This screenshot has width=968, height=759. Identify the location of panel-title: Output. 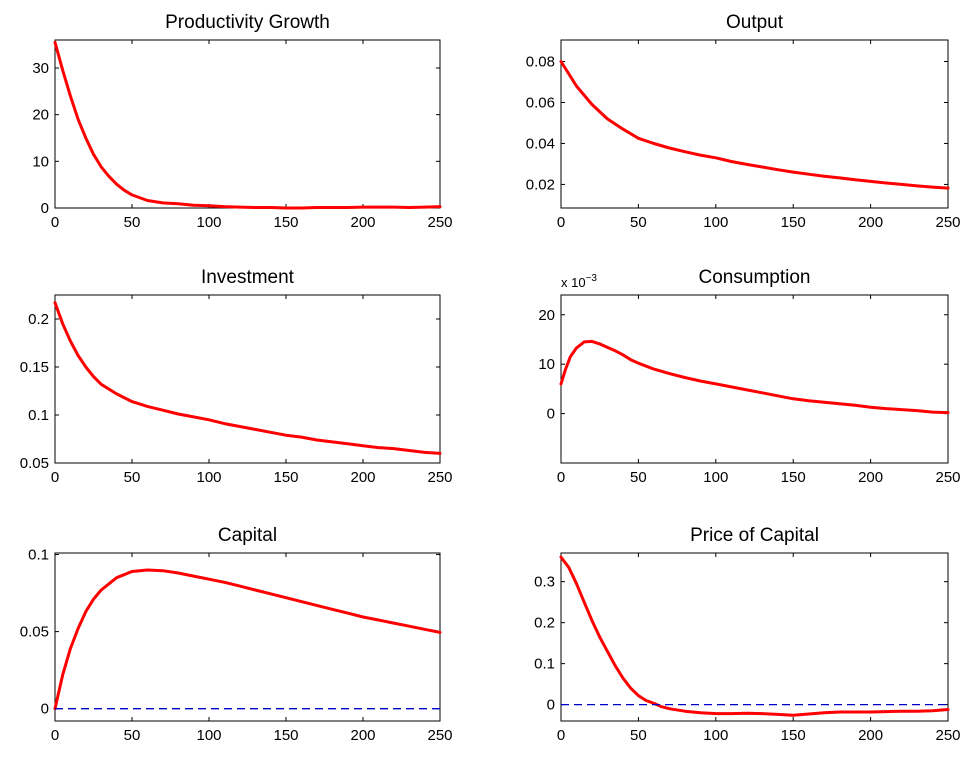
(755, 22).